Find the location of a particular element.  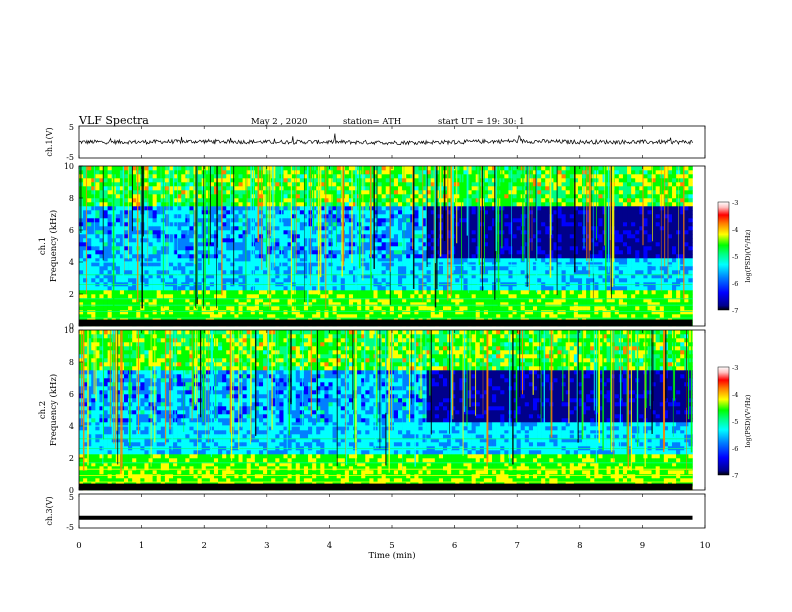

time-tick-7: 7 is located at coordinates (516, 546).